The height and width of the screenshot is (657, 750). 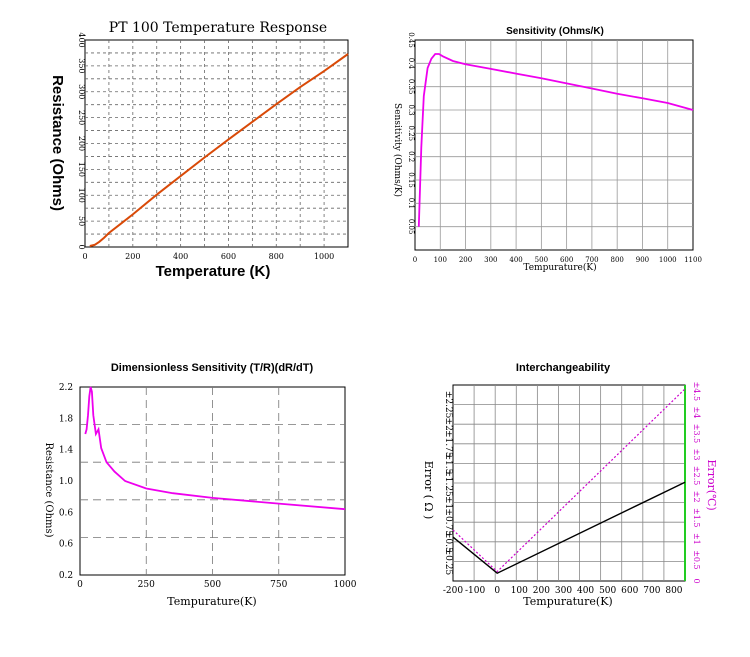 What do you see at coordinates (696, 412) in the screenshot?
I see `y-tick-label-right: ±4` at bounding box center [696, 412].